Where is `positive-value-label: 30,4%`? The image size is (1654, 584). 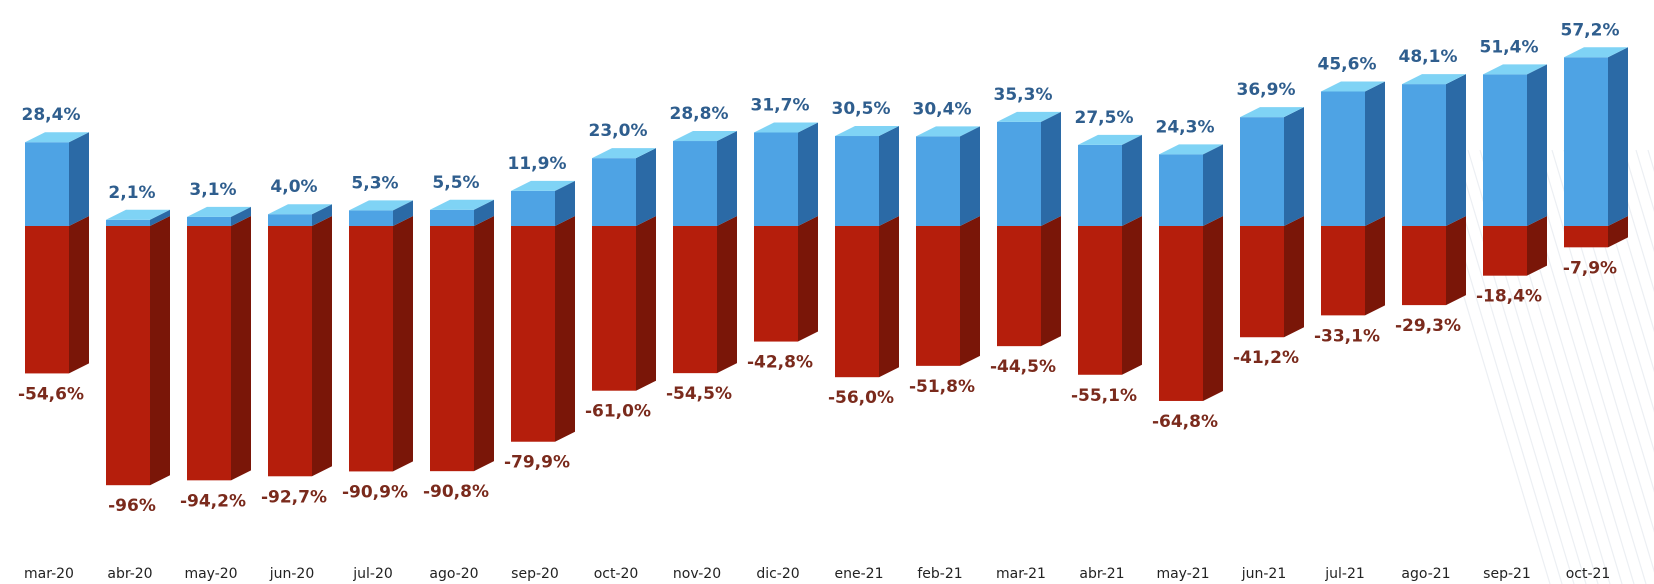
positive-value-label: 30,4% is located at coordinates (942, 109).